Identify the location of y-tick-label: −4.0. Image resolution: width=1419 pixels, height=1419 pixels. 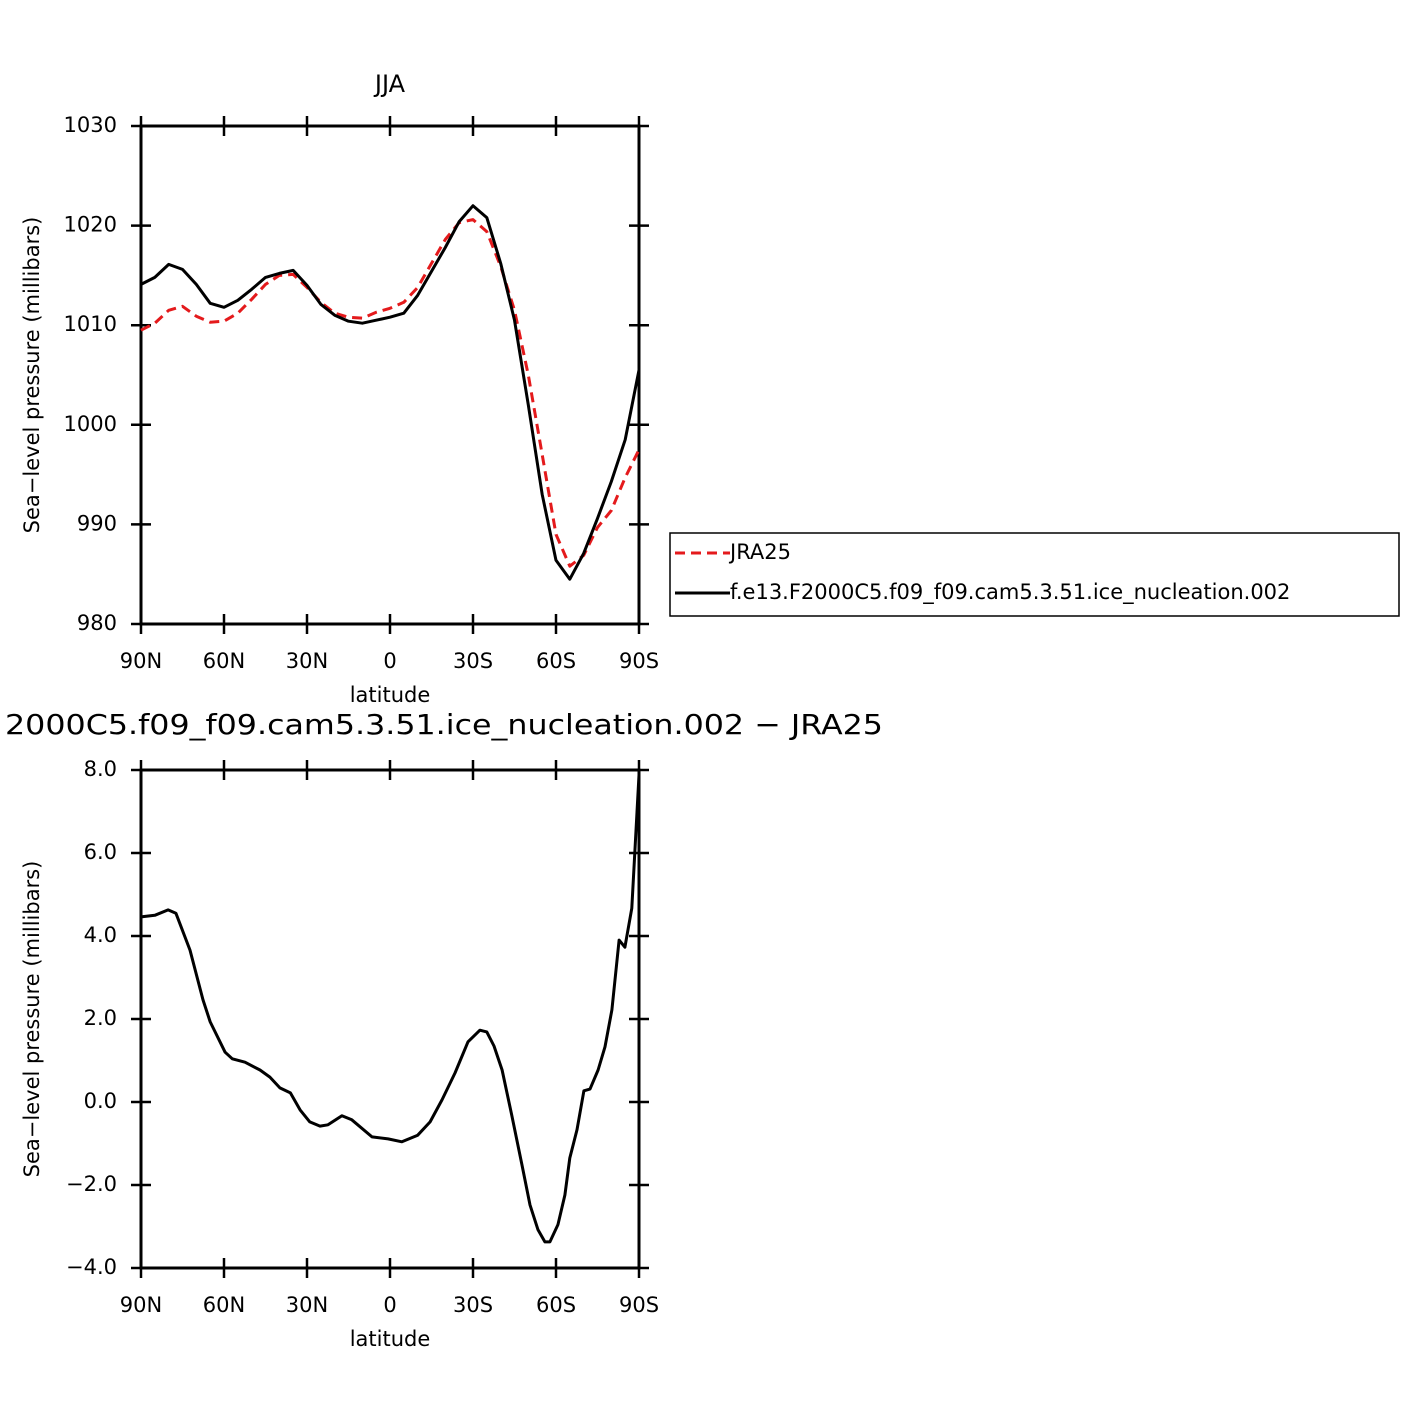
(91, 1267).